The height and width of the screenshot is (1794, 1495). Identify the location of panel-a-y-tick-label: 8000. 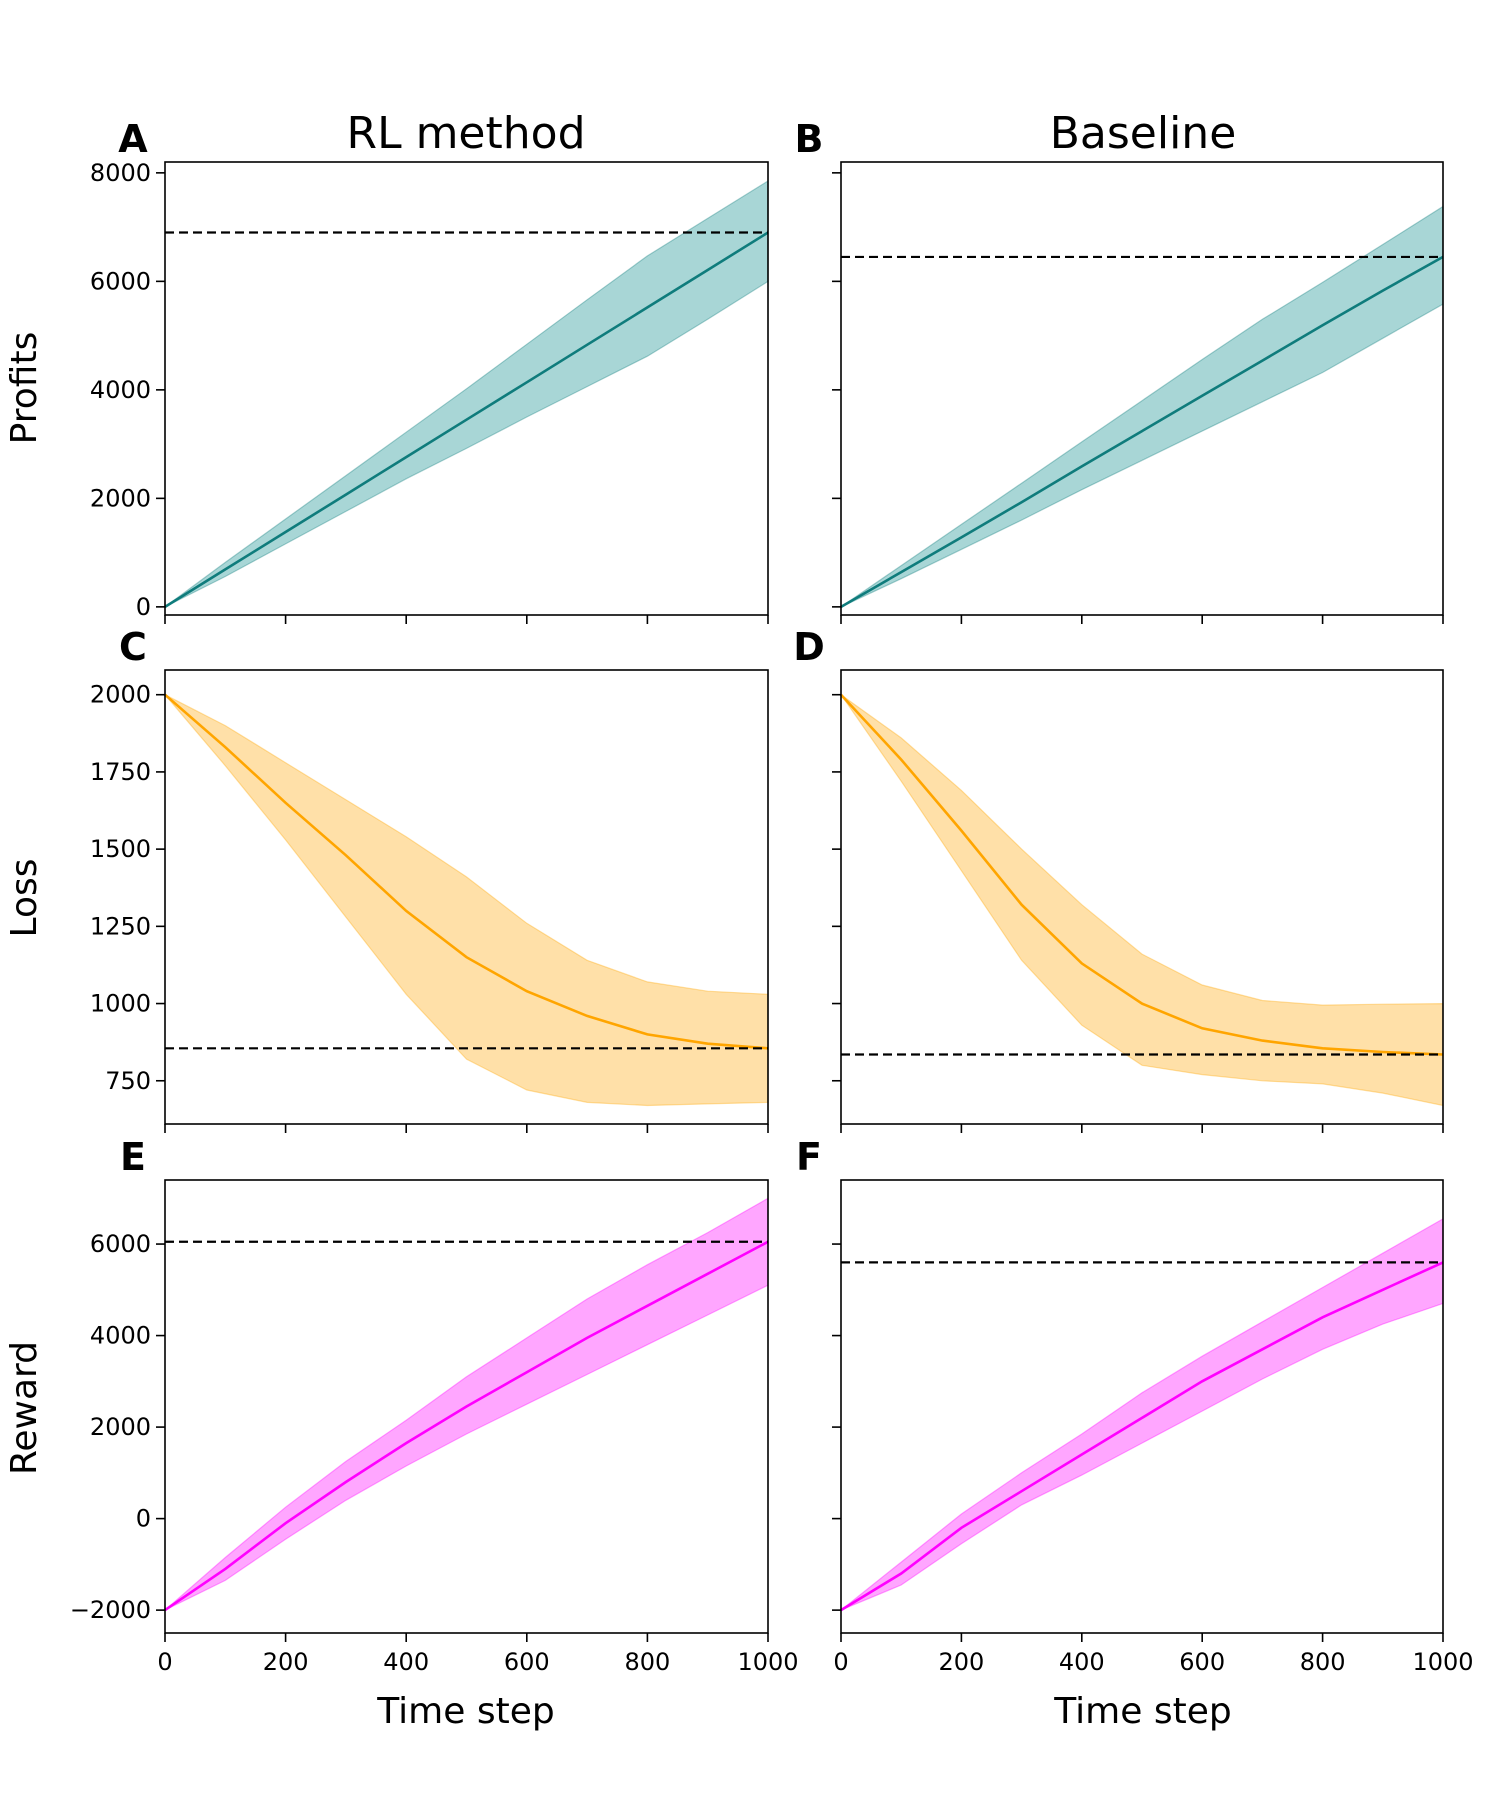
(120, 173).